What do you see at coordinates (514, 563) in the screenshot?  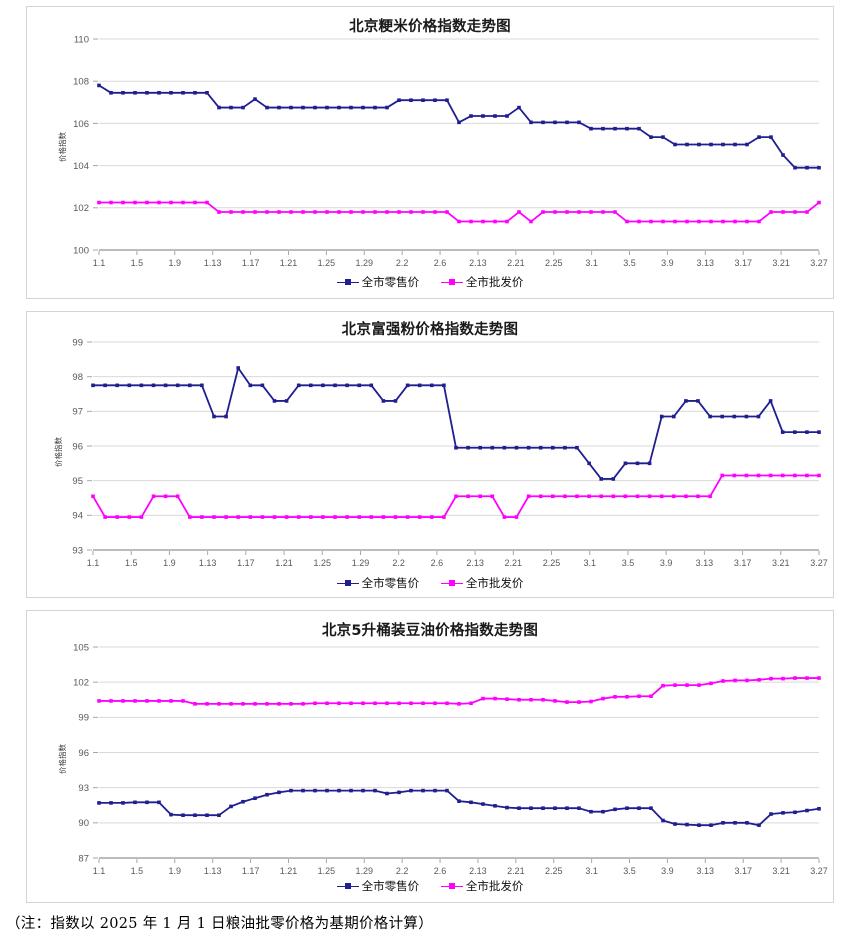 I see `x-axis-tick-label: 2.21` at bounding box center [514, 563].